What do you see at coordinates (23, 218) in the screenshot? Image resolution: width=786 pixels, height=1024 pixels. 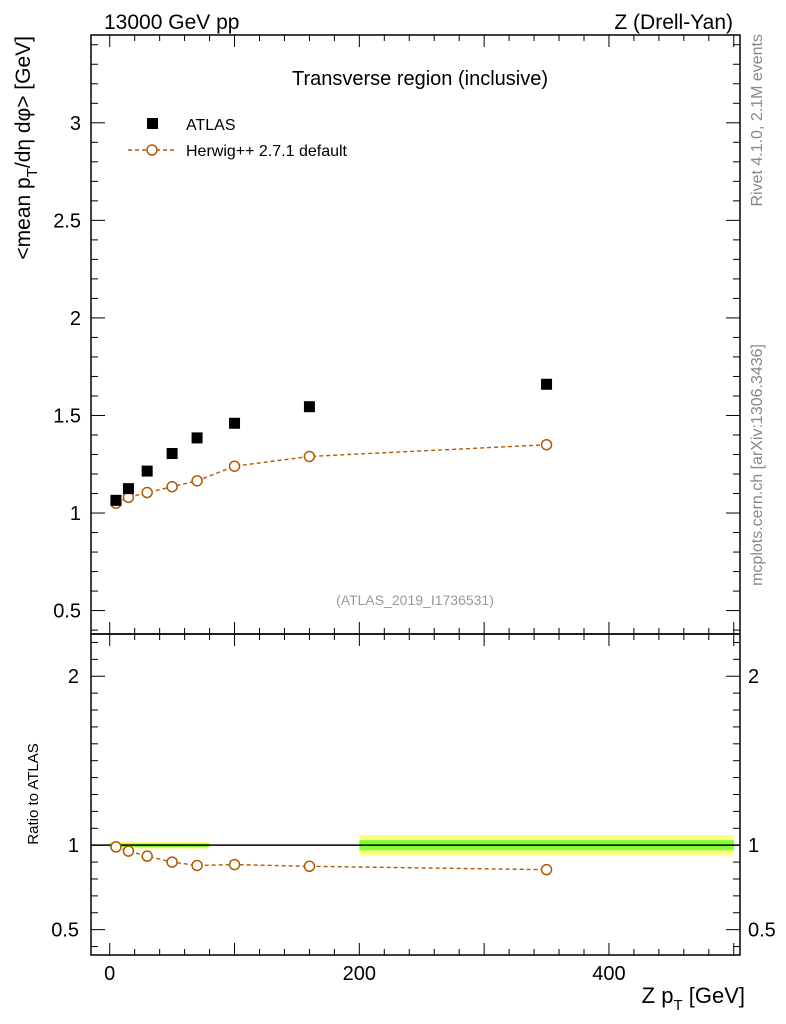 I see `main-y-axis-label-main: <mean p` at bounding box center [23, 218].